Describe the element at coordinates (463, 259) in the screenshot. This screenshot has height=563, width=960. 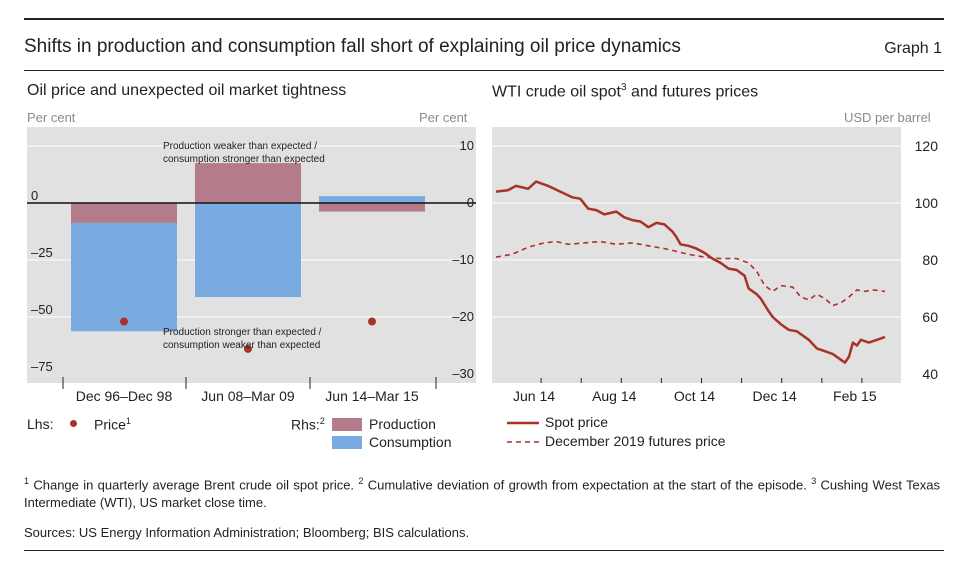
I see `right-axis-tick-label: –10` at that location.